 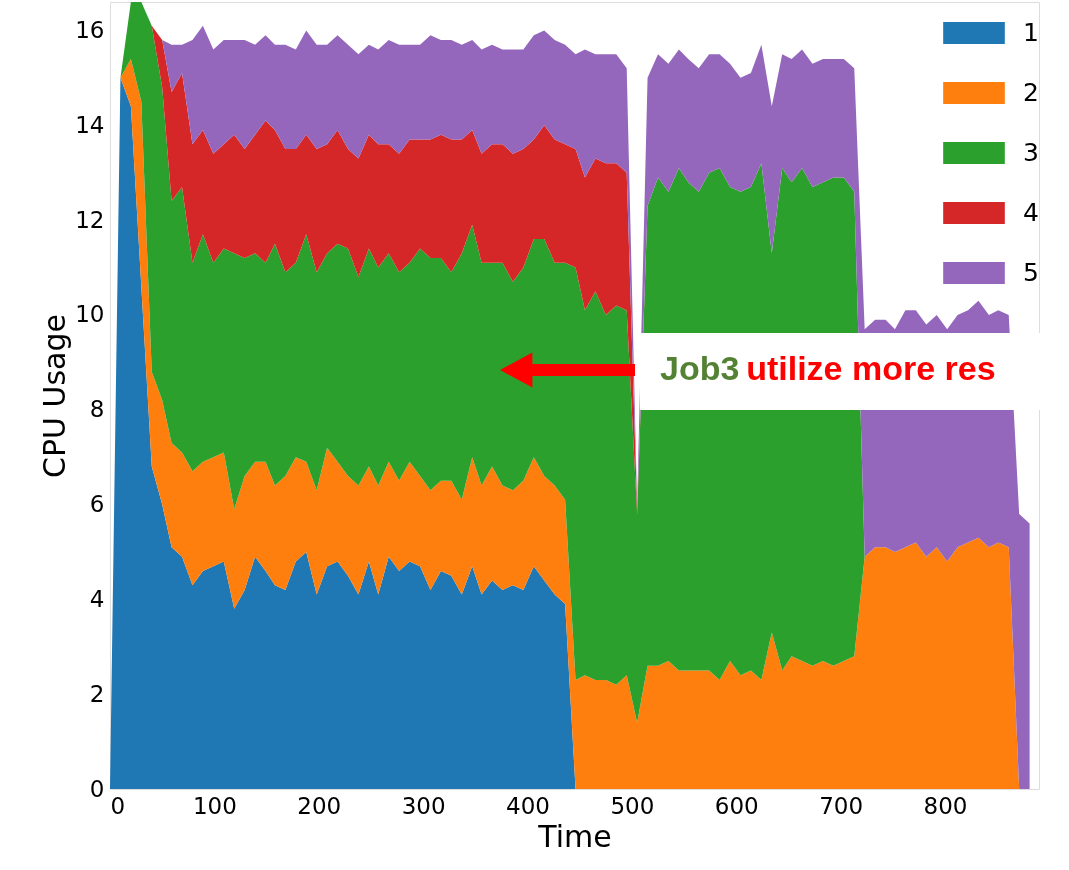 I want to click on annotation: utilize more res, so click(x=871, y=368).